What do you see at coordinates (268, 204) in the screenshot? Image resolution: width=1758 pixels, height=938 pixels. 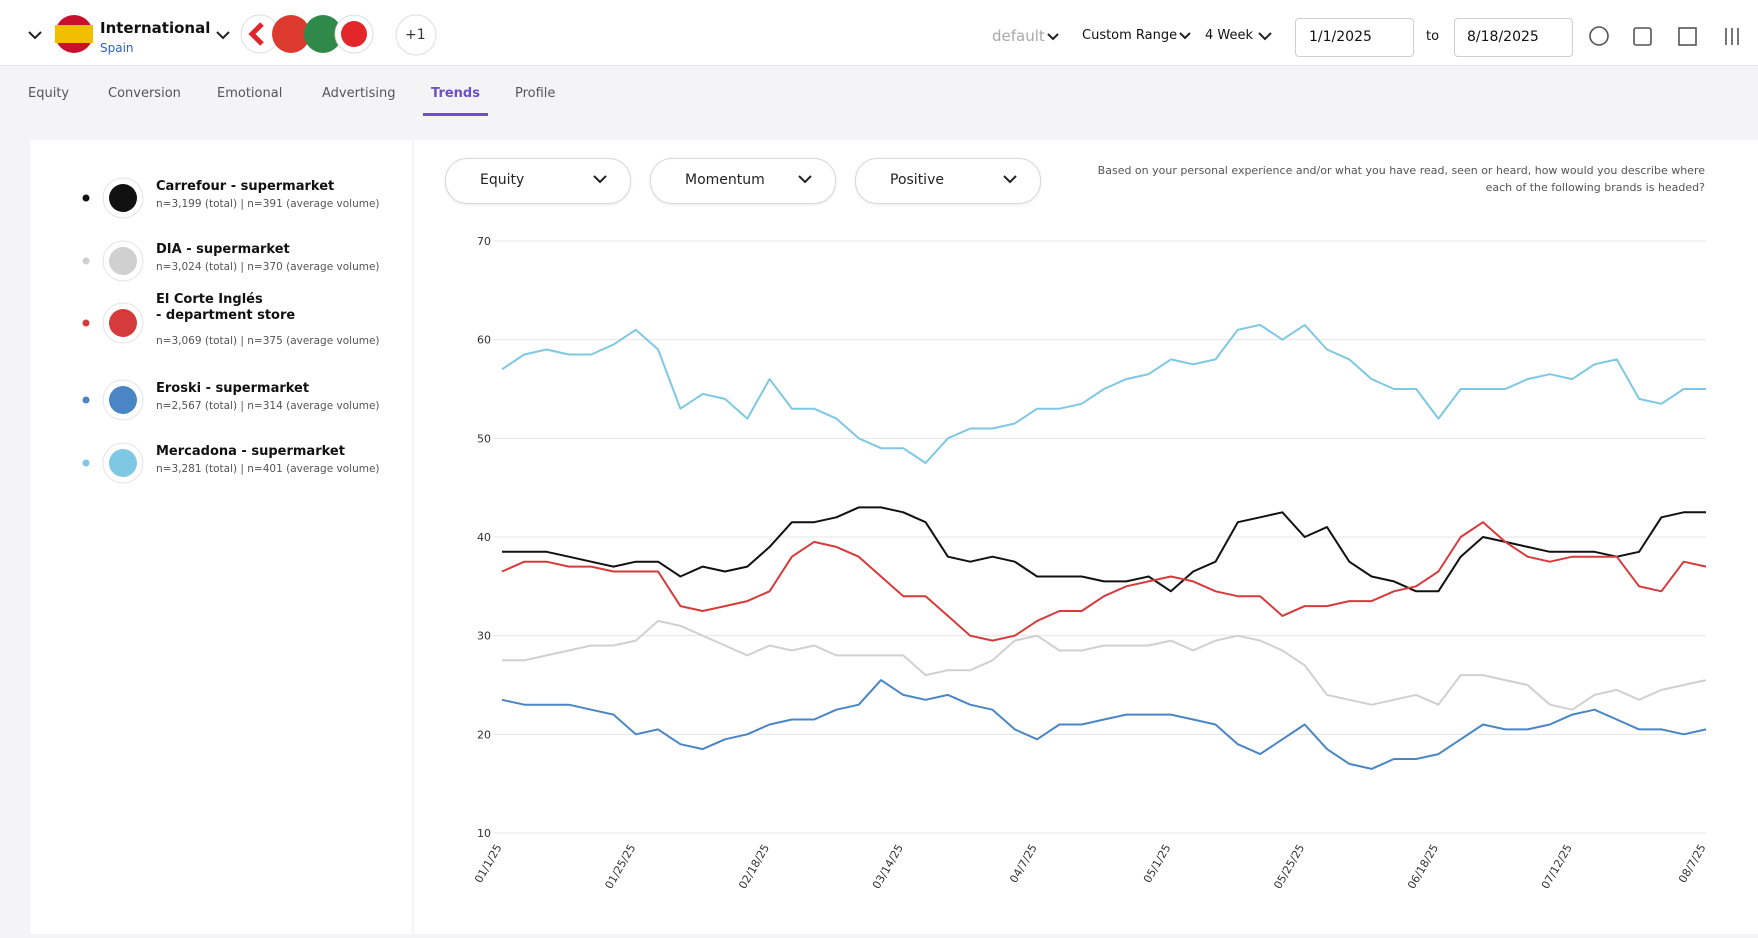 I see `legend-sample: n=3,199 (total) | n=391 (average volume)` at bounding box center [268, 204].